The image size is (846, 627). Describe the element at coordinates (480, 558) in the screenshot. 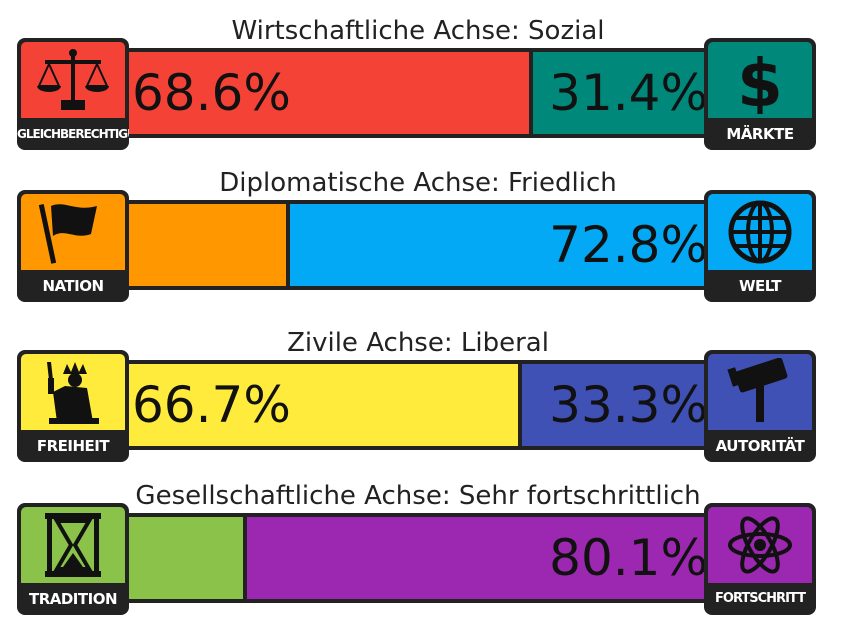

I see `bar-right-segment: 80.1%` at that location.